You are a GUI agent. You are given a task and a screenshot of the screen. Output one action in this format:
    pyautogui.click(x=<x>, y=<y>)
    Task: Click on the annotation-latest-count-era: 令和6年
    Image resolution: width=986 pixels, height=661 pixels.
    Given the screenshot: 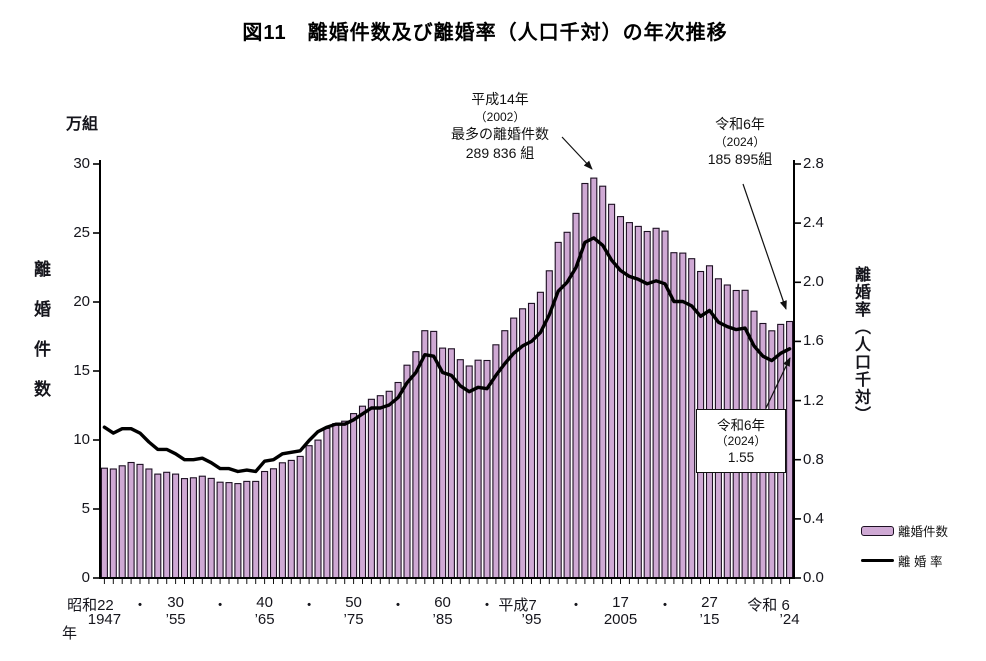 What is the action you would take?
    pyautogui.click(x=740, y=124)
    